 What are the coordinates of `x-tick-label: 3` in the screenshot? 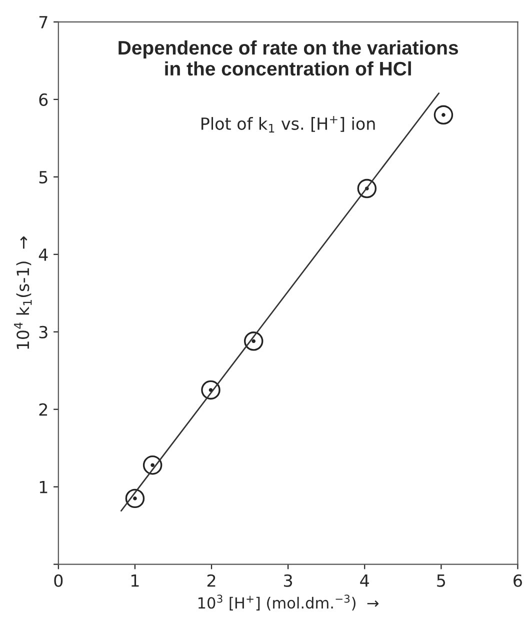 It's located at (288, 580).